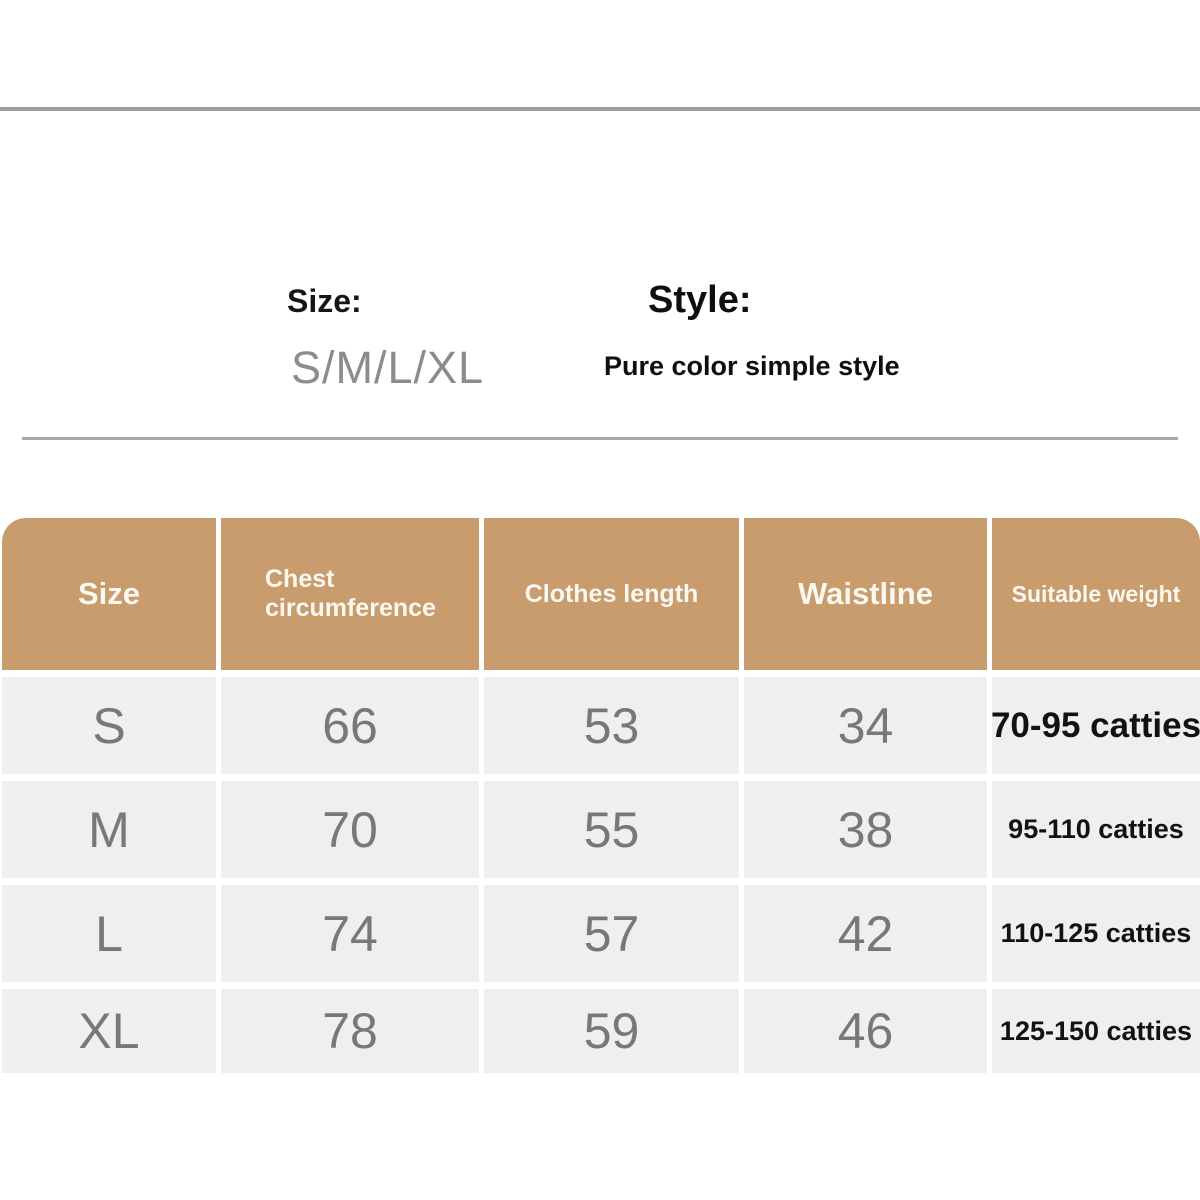 This screenshot has width=1200, height=1200. I want to click on cell-weight: 125-150 catties, so click(1096, 1030).